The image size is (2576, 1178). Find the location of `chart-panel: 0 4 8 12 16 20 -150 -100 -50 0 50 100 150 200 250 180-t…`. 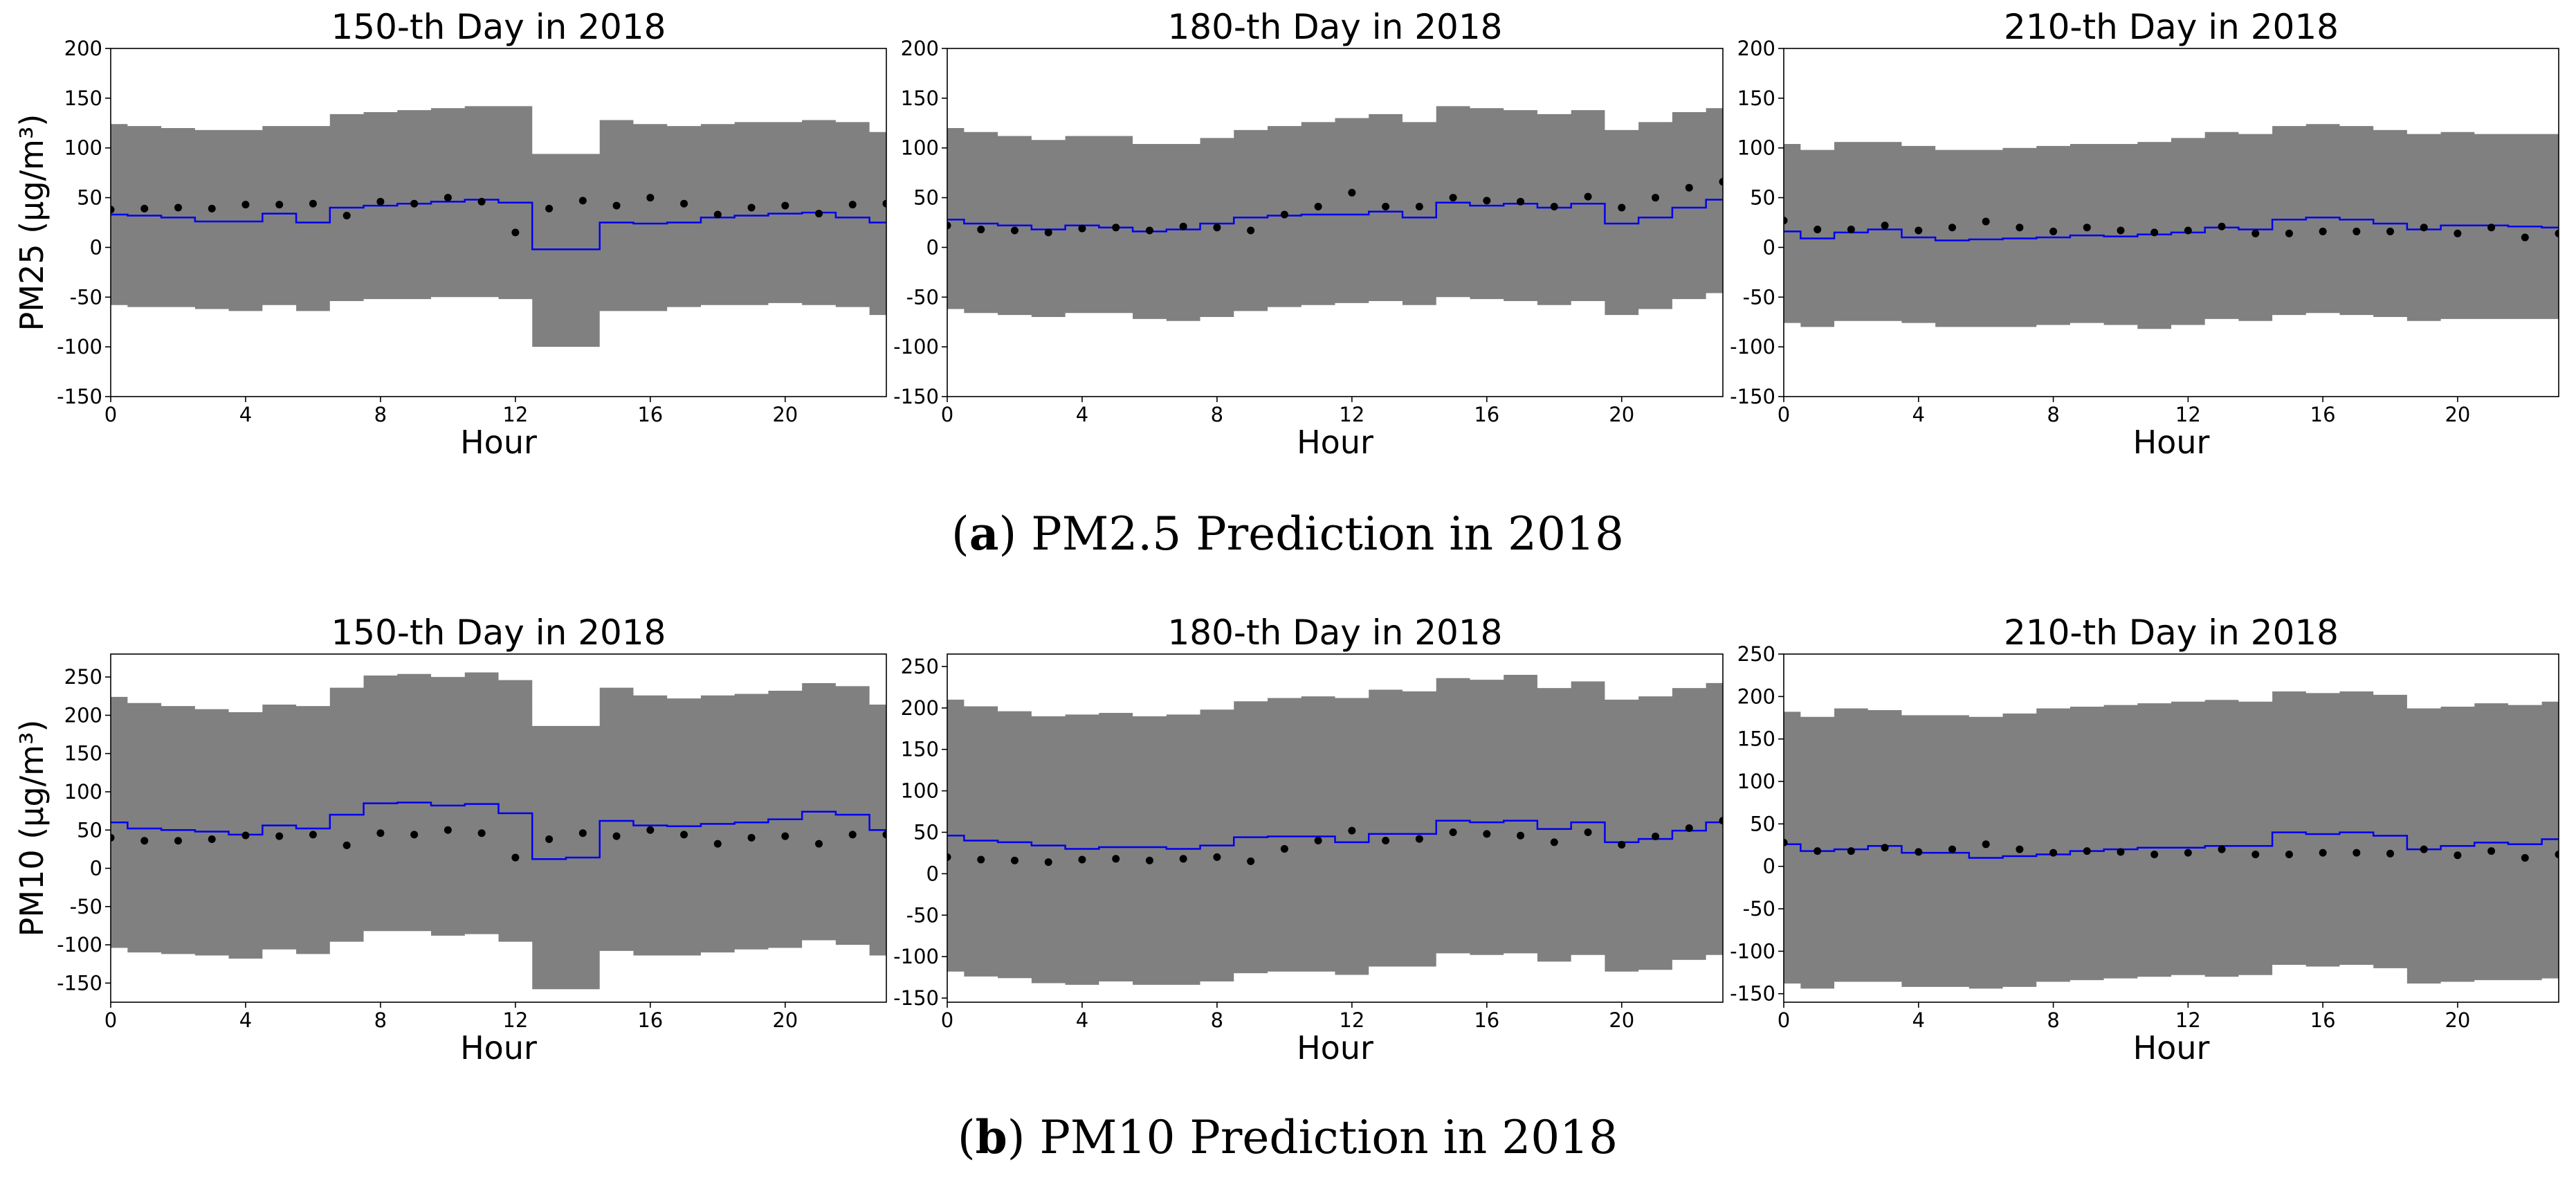

chart-panel: 0 4 8 12 16 20 -150 -100 -50 0 50 100 150 200 250 180-t… is located at coordinates (1309, 840).